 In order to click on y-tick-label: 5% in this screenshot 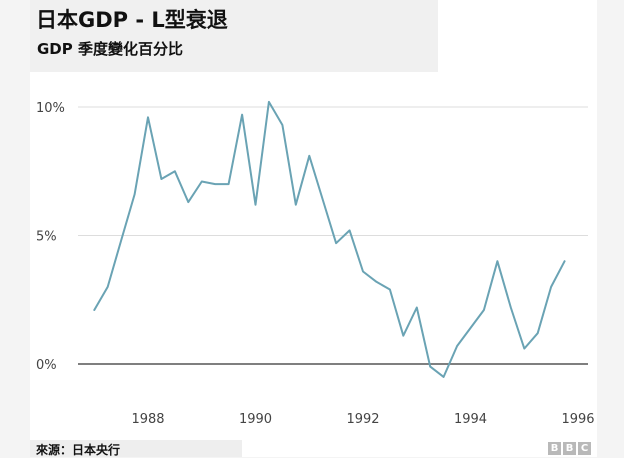, I will do `click(46, 237)`.